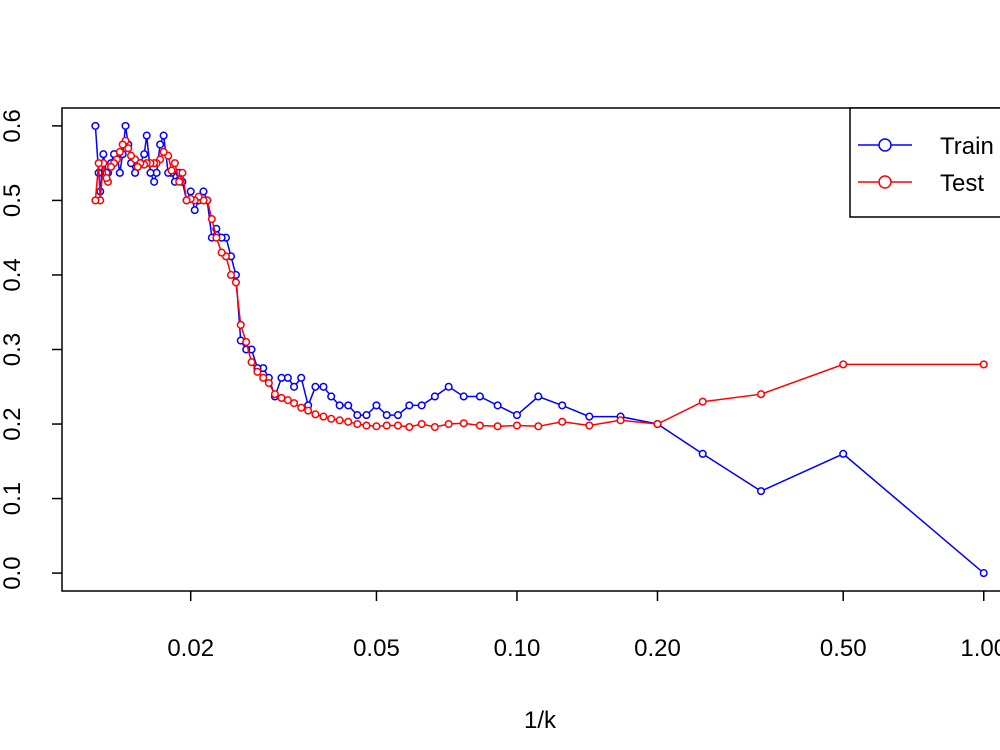 The width and height of the screenshot is (1000, 750). What do you see at coordinates (657, 648) in the screenshot?
I see `x-tick-label: 0.20` at bounding box center [657, 648].